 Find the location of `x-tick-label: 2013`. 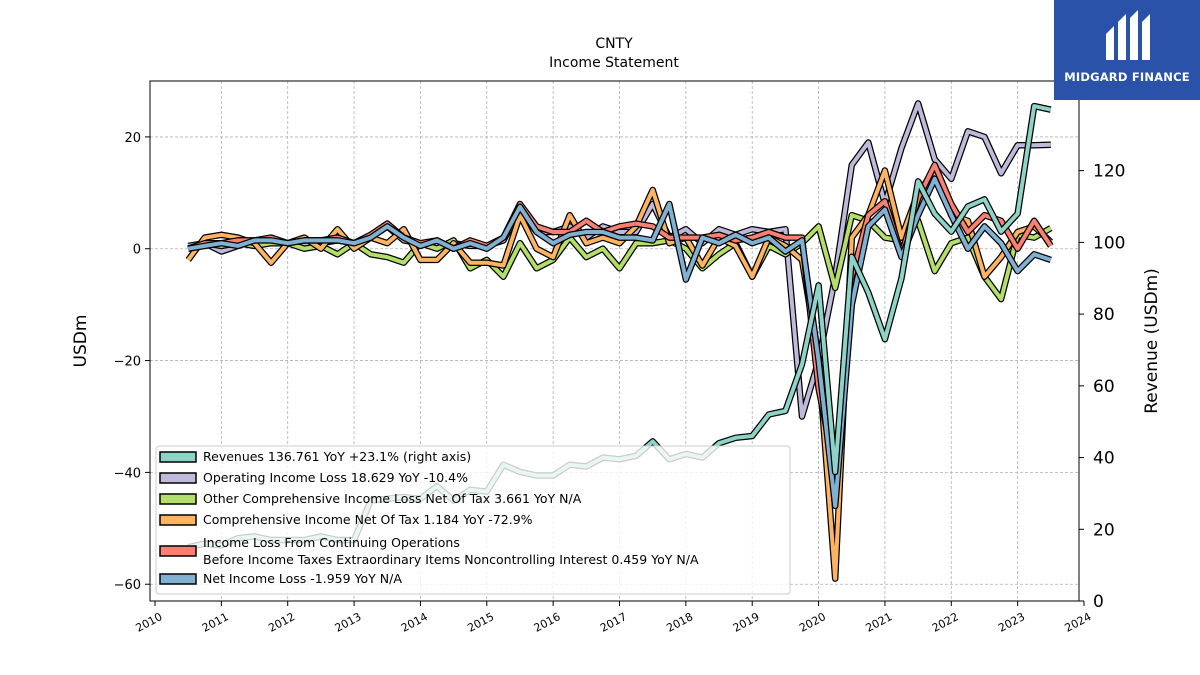

x-tick-label: 2013 is located at coordinates (348, 622).